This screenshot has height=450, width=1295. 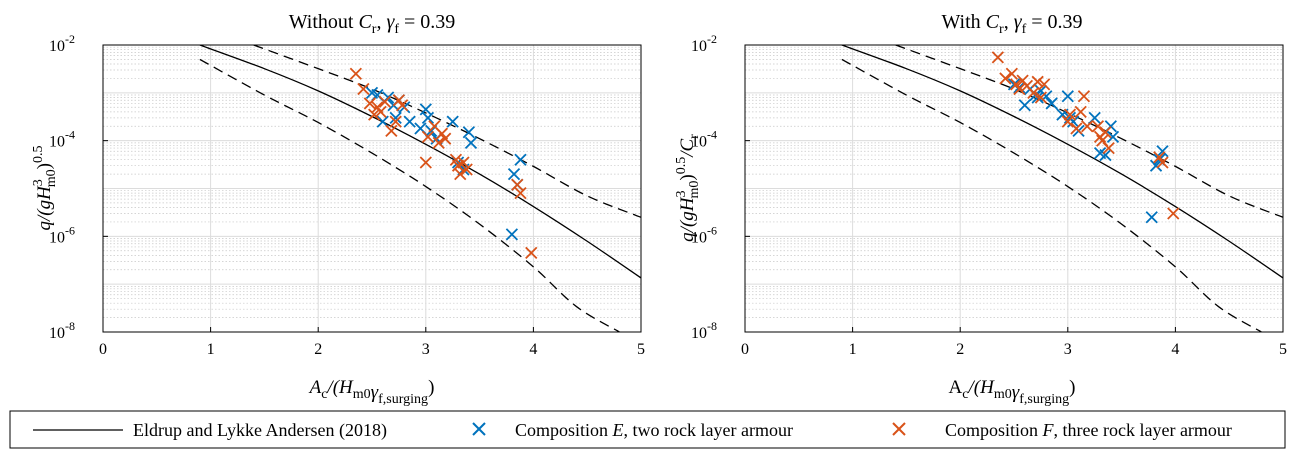 I want to click on right-y-tick-label: 10⁻⁴, so click(x=704, y=139).